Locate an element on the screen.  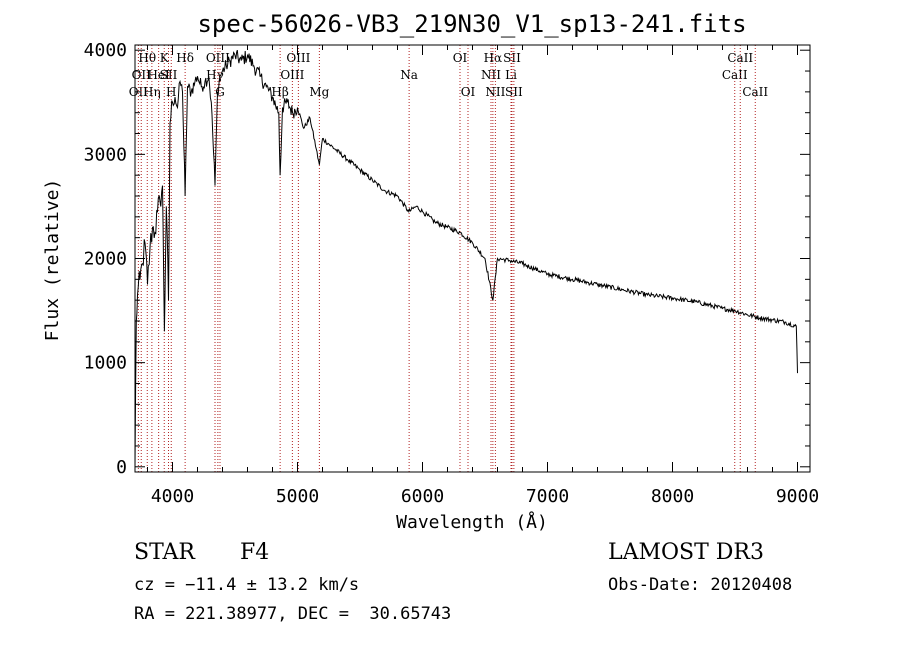
y-tick-label: 1000 is located at coordinates (105, 363).